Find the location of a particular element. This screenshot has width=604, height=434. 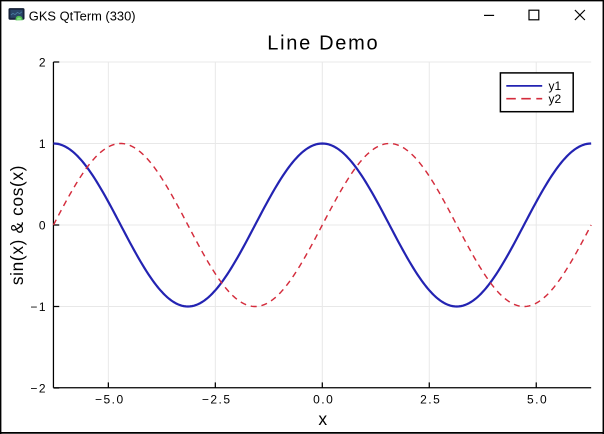

svg-text: −5.0 is located at coordinates (110, 400).